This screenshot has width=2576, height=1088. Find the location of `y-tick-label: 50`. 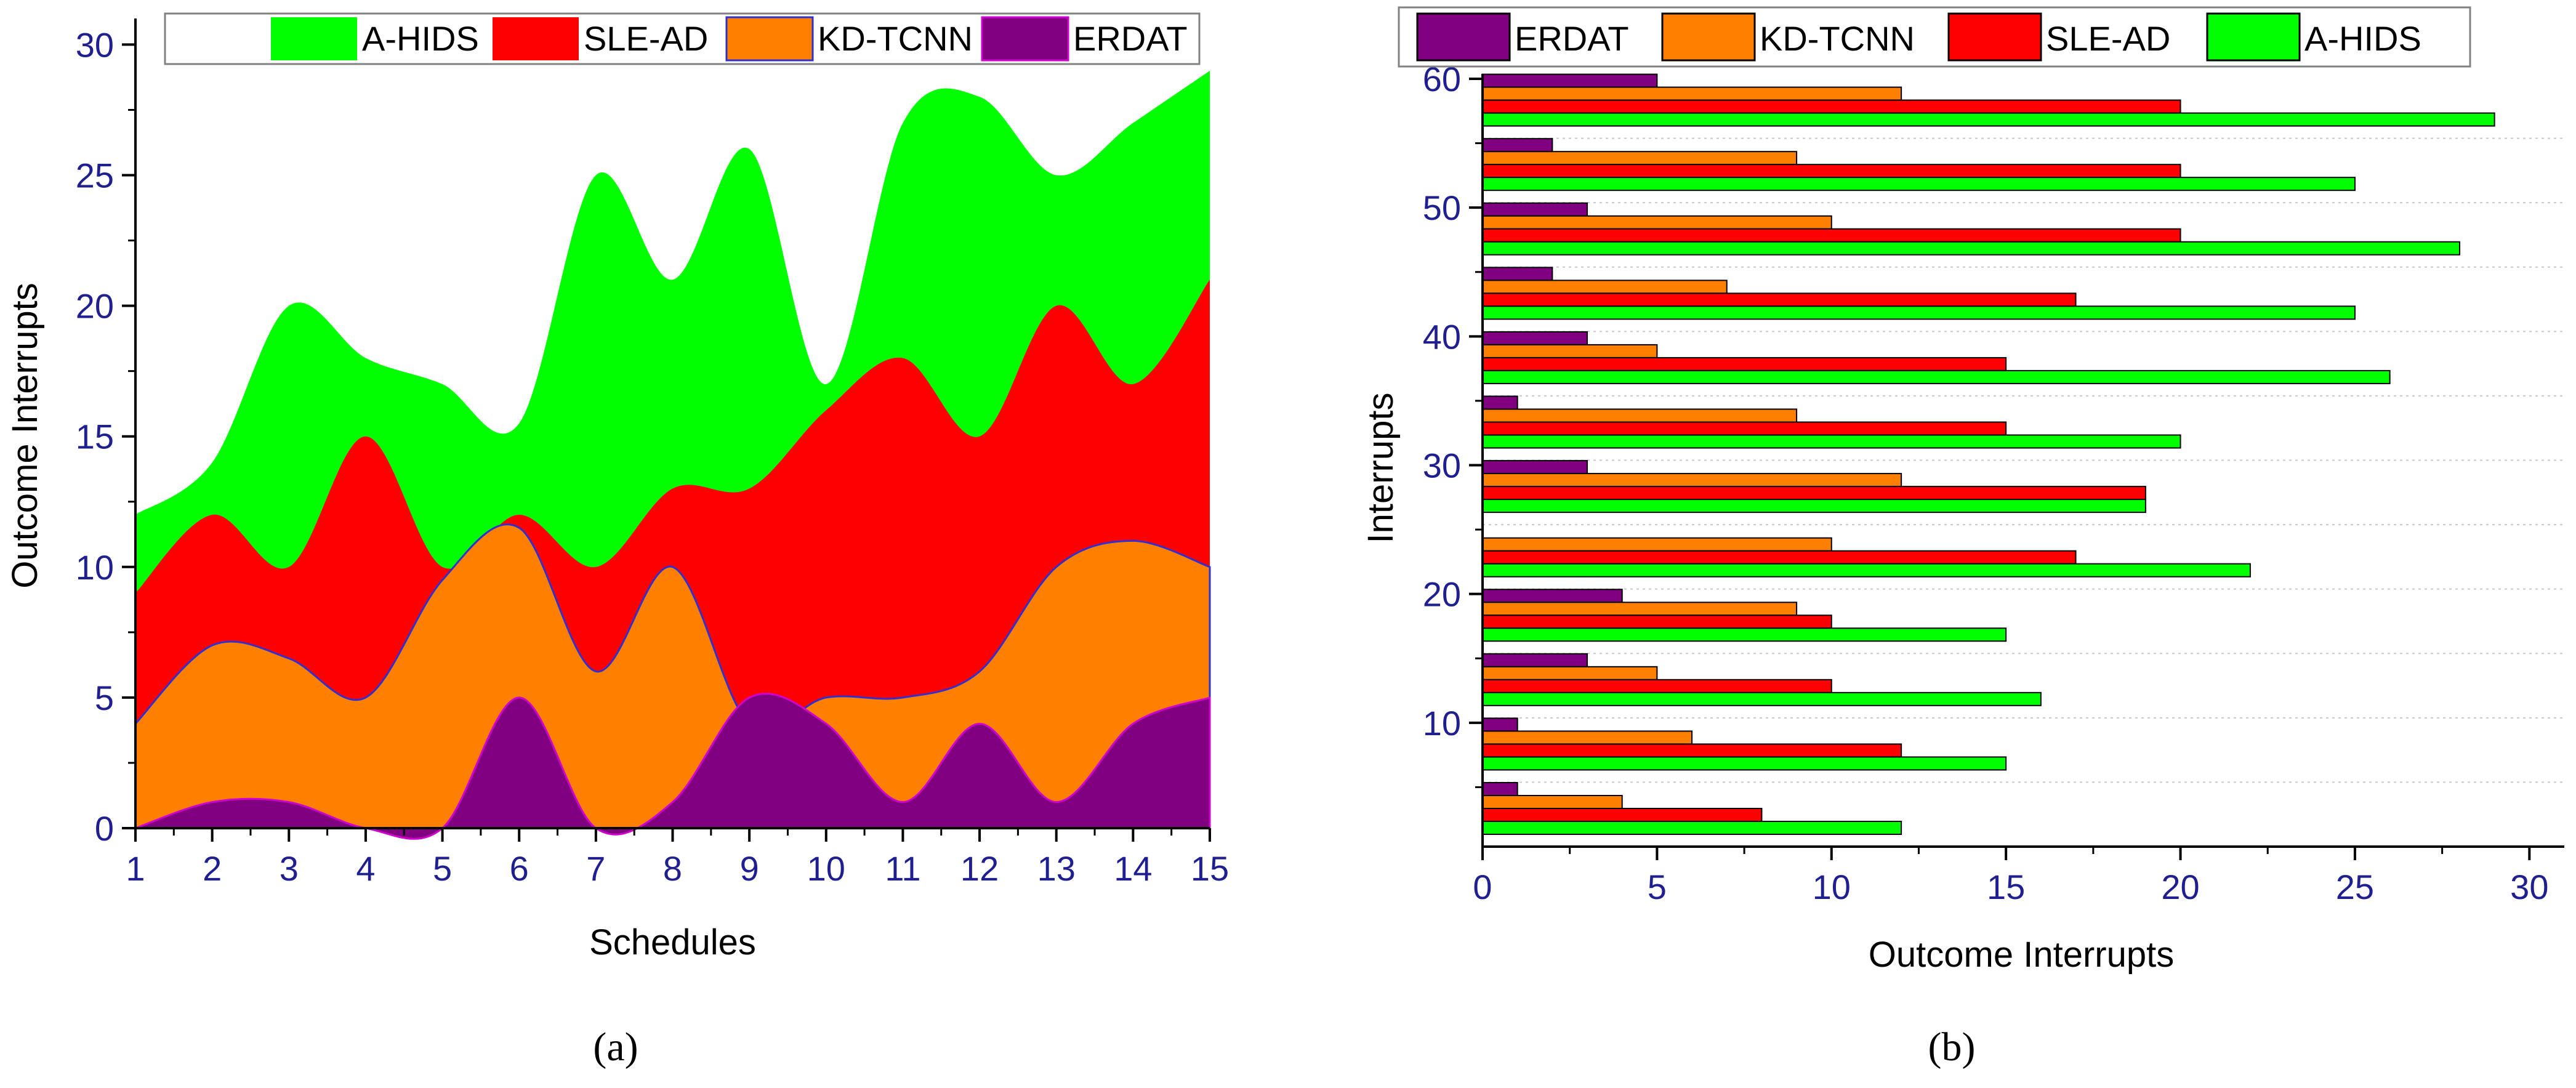

y-tick-label: 50 is located at coordinates (1442, 208).